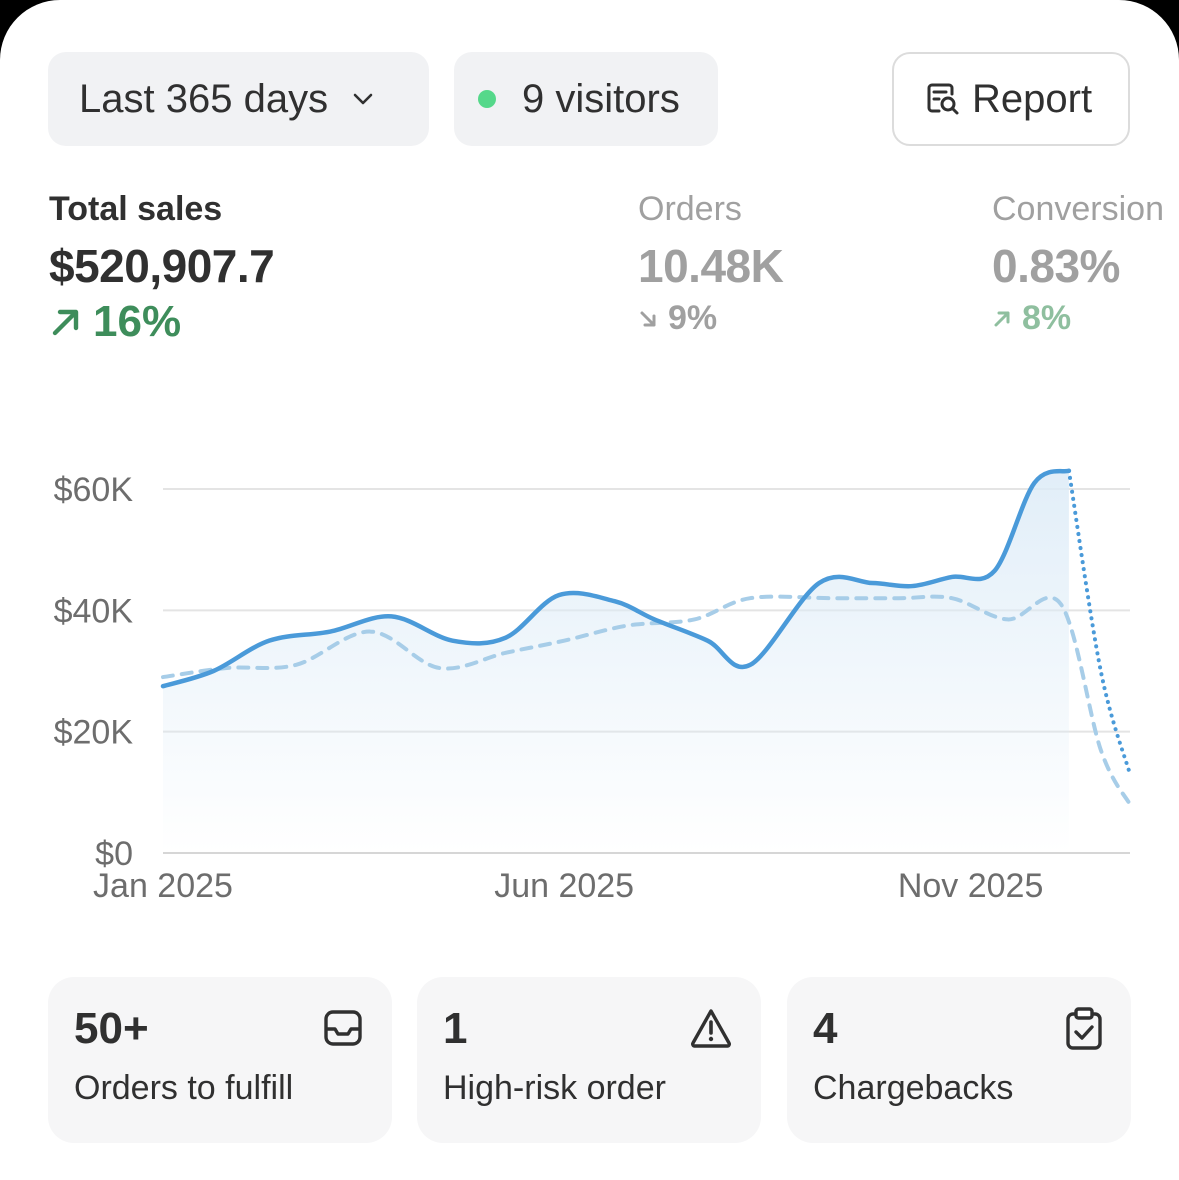 This screenshot has width=1179, height=1180. I want to click on live-visitors-button: 9 visitors, so click(586, 99).